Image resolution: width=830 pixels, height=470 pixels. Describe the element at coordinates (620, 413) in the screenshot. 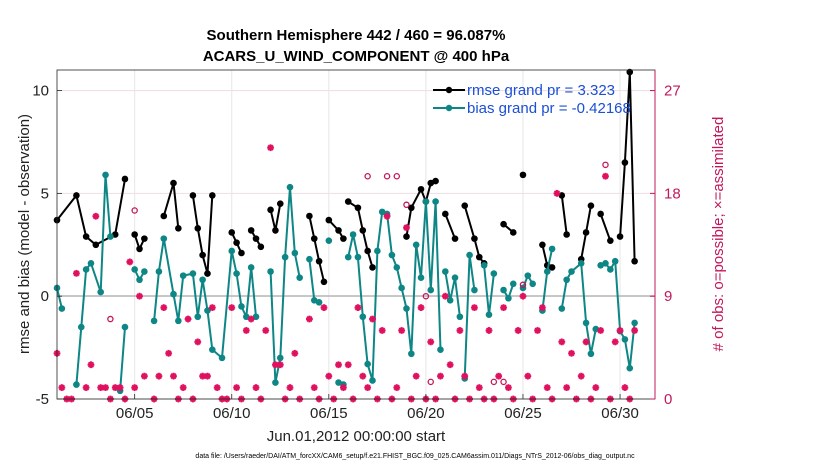

I see `x-tick-label: 06/30` at that location.